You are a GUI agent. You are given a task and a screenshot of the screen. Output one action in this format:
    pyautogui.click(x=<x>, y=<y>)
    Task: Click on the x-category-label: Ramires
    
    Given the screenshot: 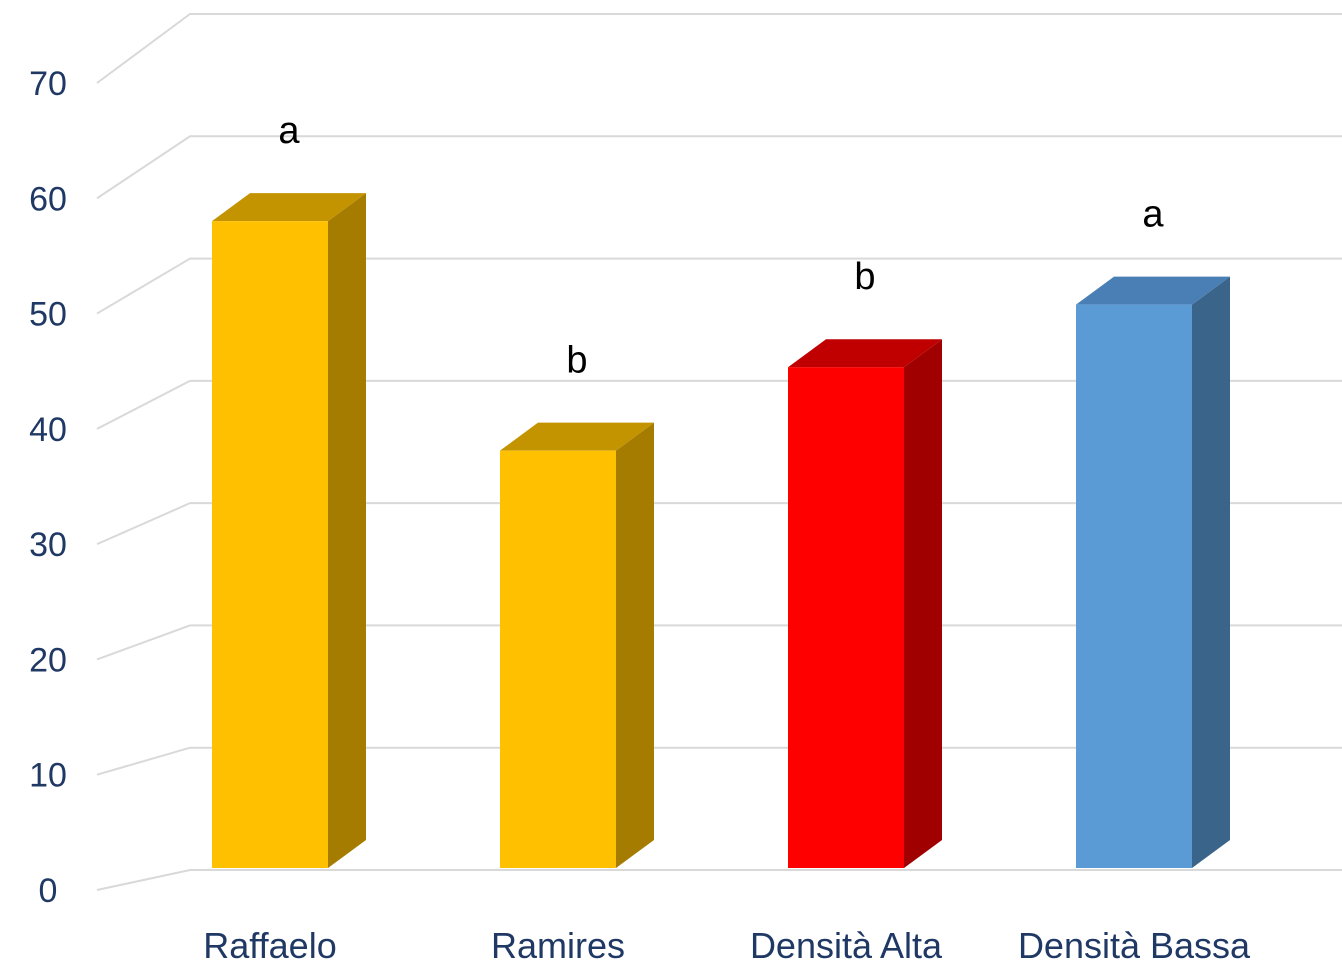 What is the action you would take?
    pyautogui.click(x=558, y=945)
    